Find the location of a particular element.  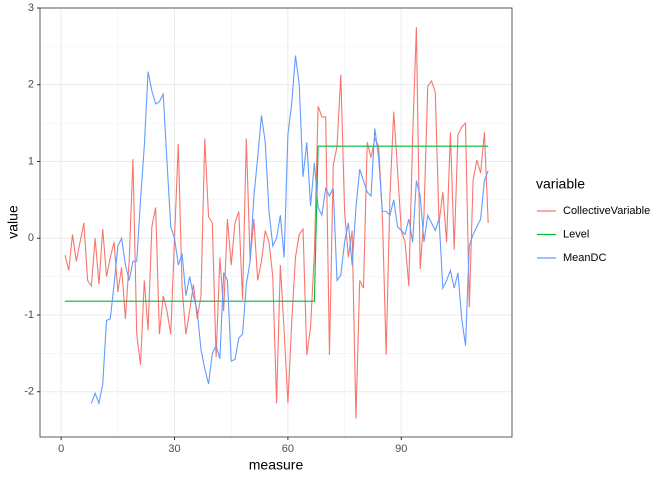

legend-label: MeanDC is located at coordinates (584, 258).